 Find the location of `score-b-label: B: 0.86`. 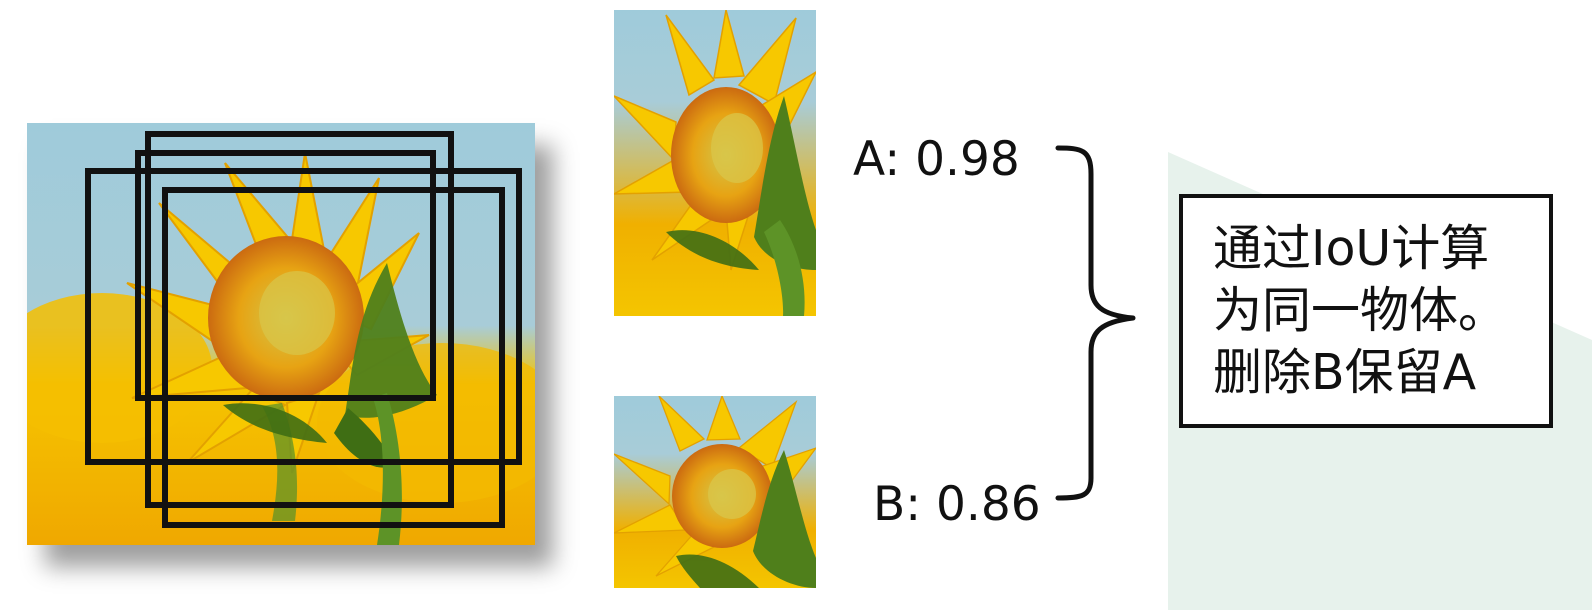

score-b-label: B: 0.86 is located at coordinates (957, 504).